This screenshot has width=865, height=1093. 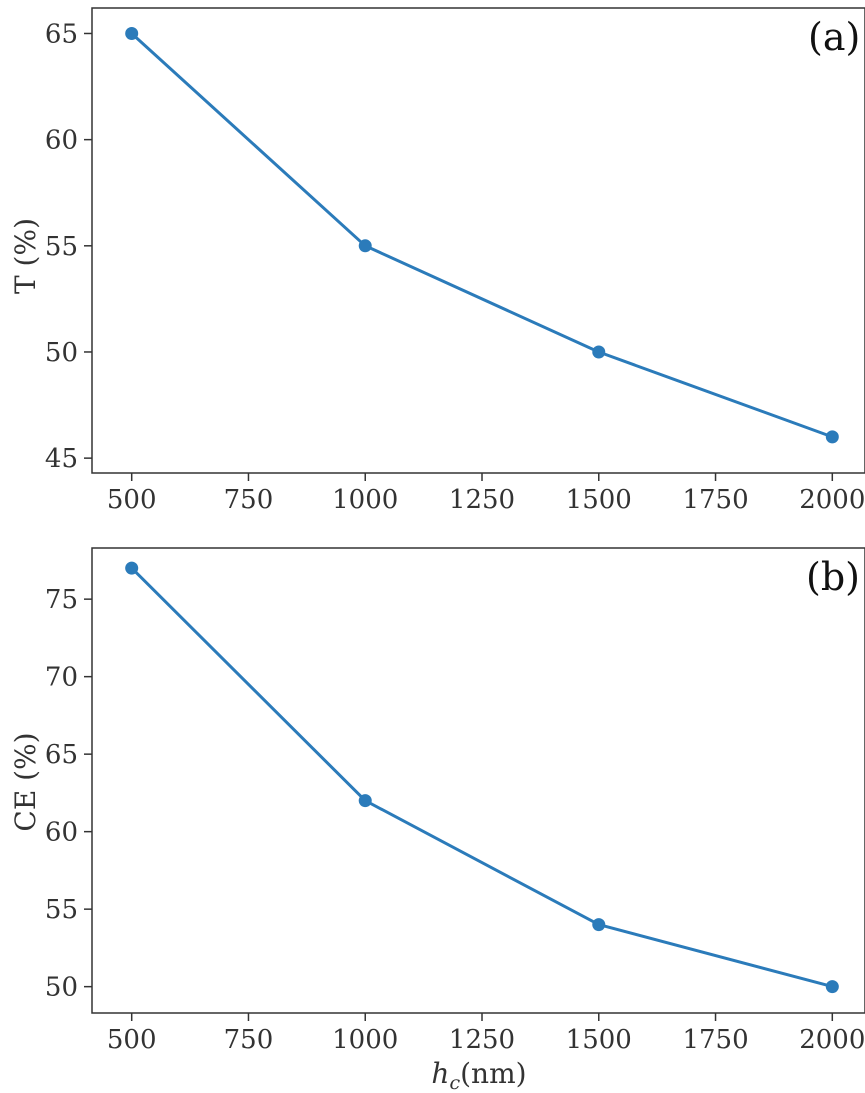 I want to click on panel-b-x-axis-label: hc(nm), so click(x=478, y=1075).